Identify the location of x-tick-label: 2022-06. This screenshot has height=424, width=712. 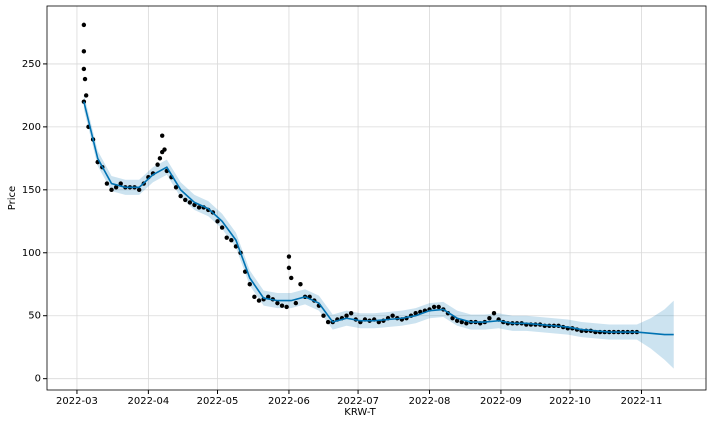
(289, 401).